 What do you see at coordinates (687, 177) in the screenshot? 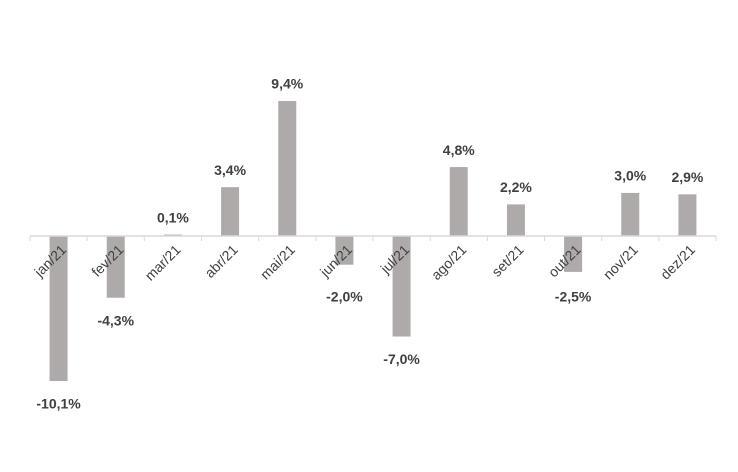
I see `data-label: 2,9%` at bounding box center [687, 177].